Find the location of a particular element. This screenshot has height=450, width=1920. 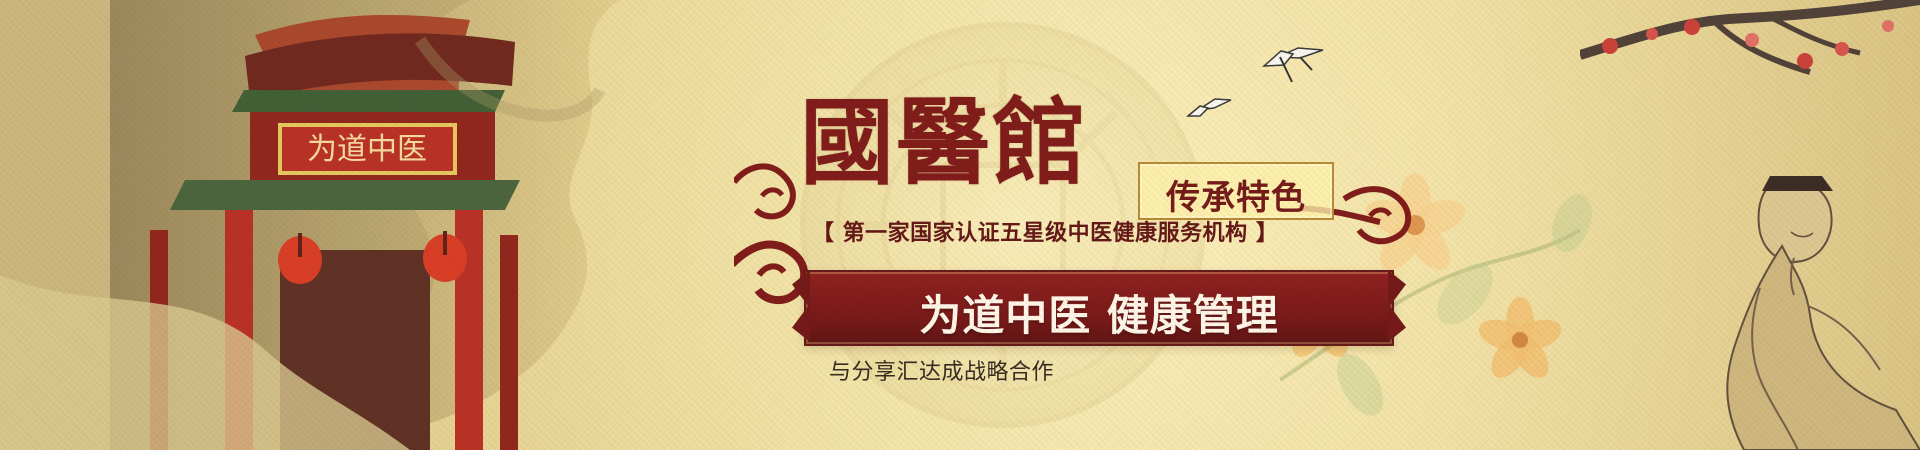

hero-title: 國醫館 is located at coordinates (944, 143).